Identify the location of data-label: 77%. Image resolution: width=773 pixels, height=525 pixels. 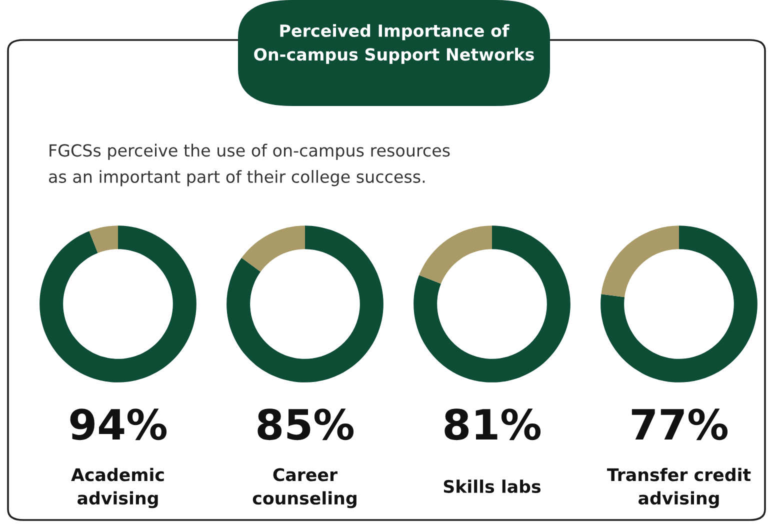
(680, 424).